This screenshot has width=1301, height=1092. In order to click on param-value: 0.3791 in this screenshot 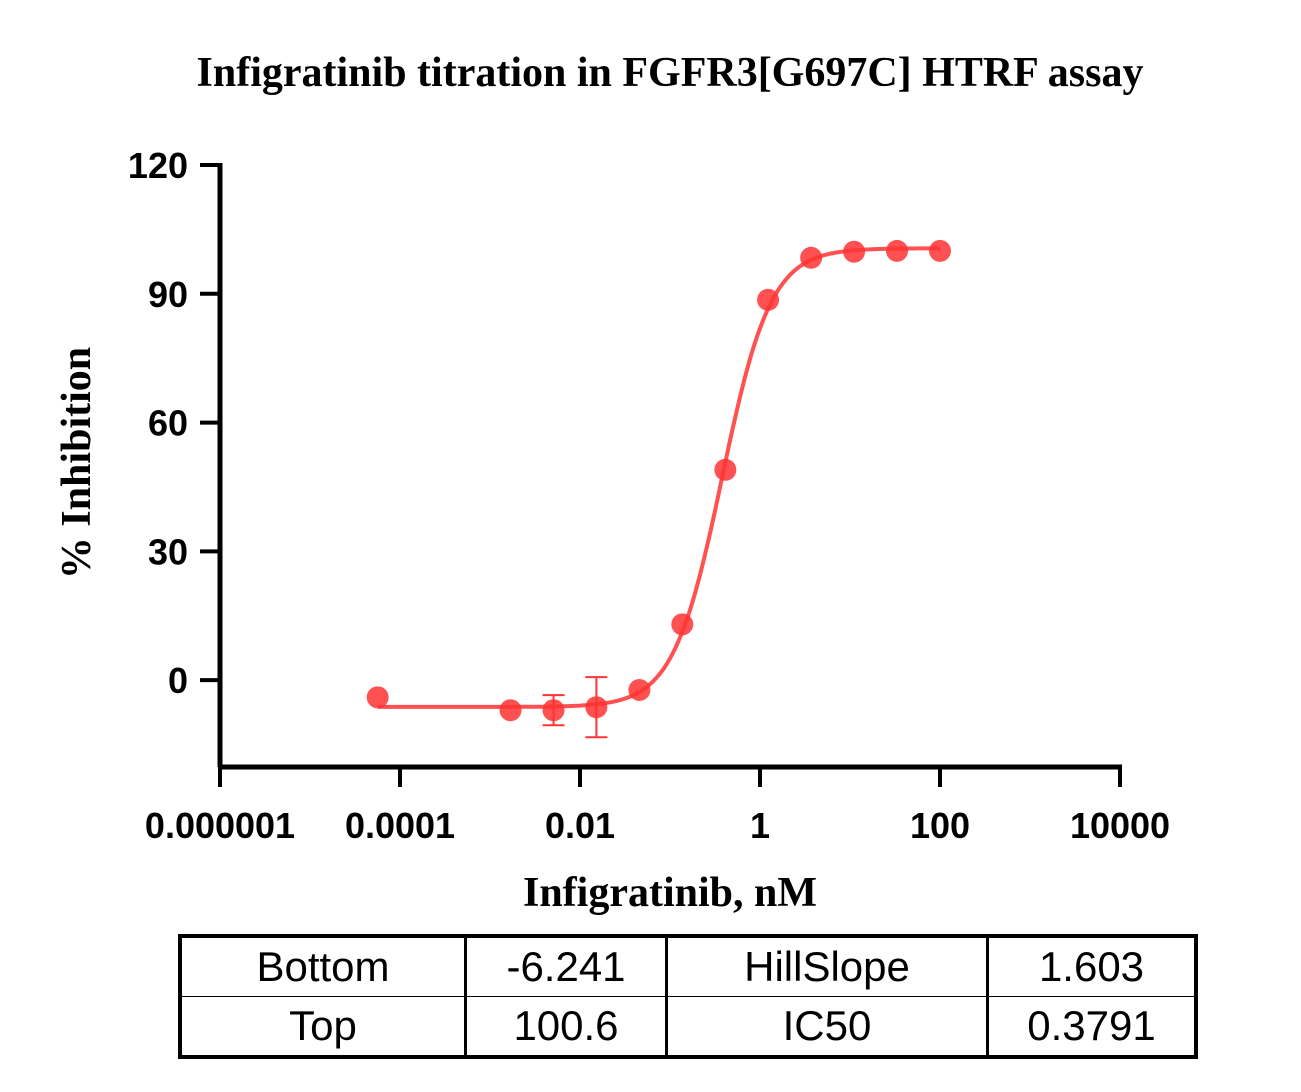, I will do `click(1092, 1026)`.